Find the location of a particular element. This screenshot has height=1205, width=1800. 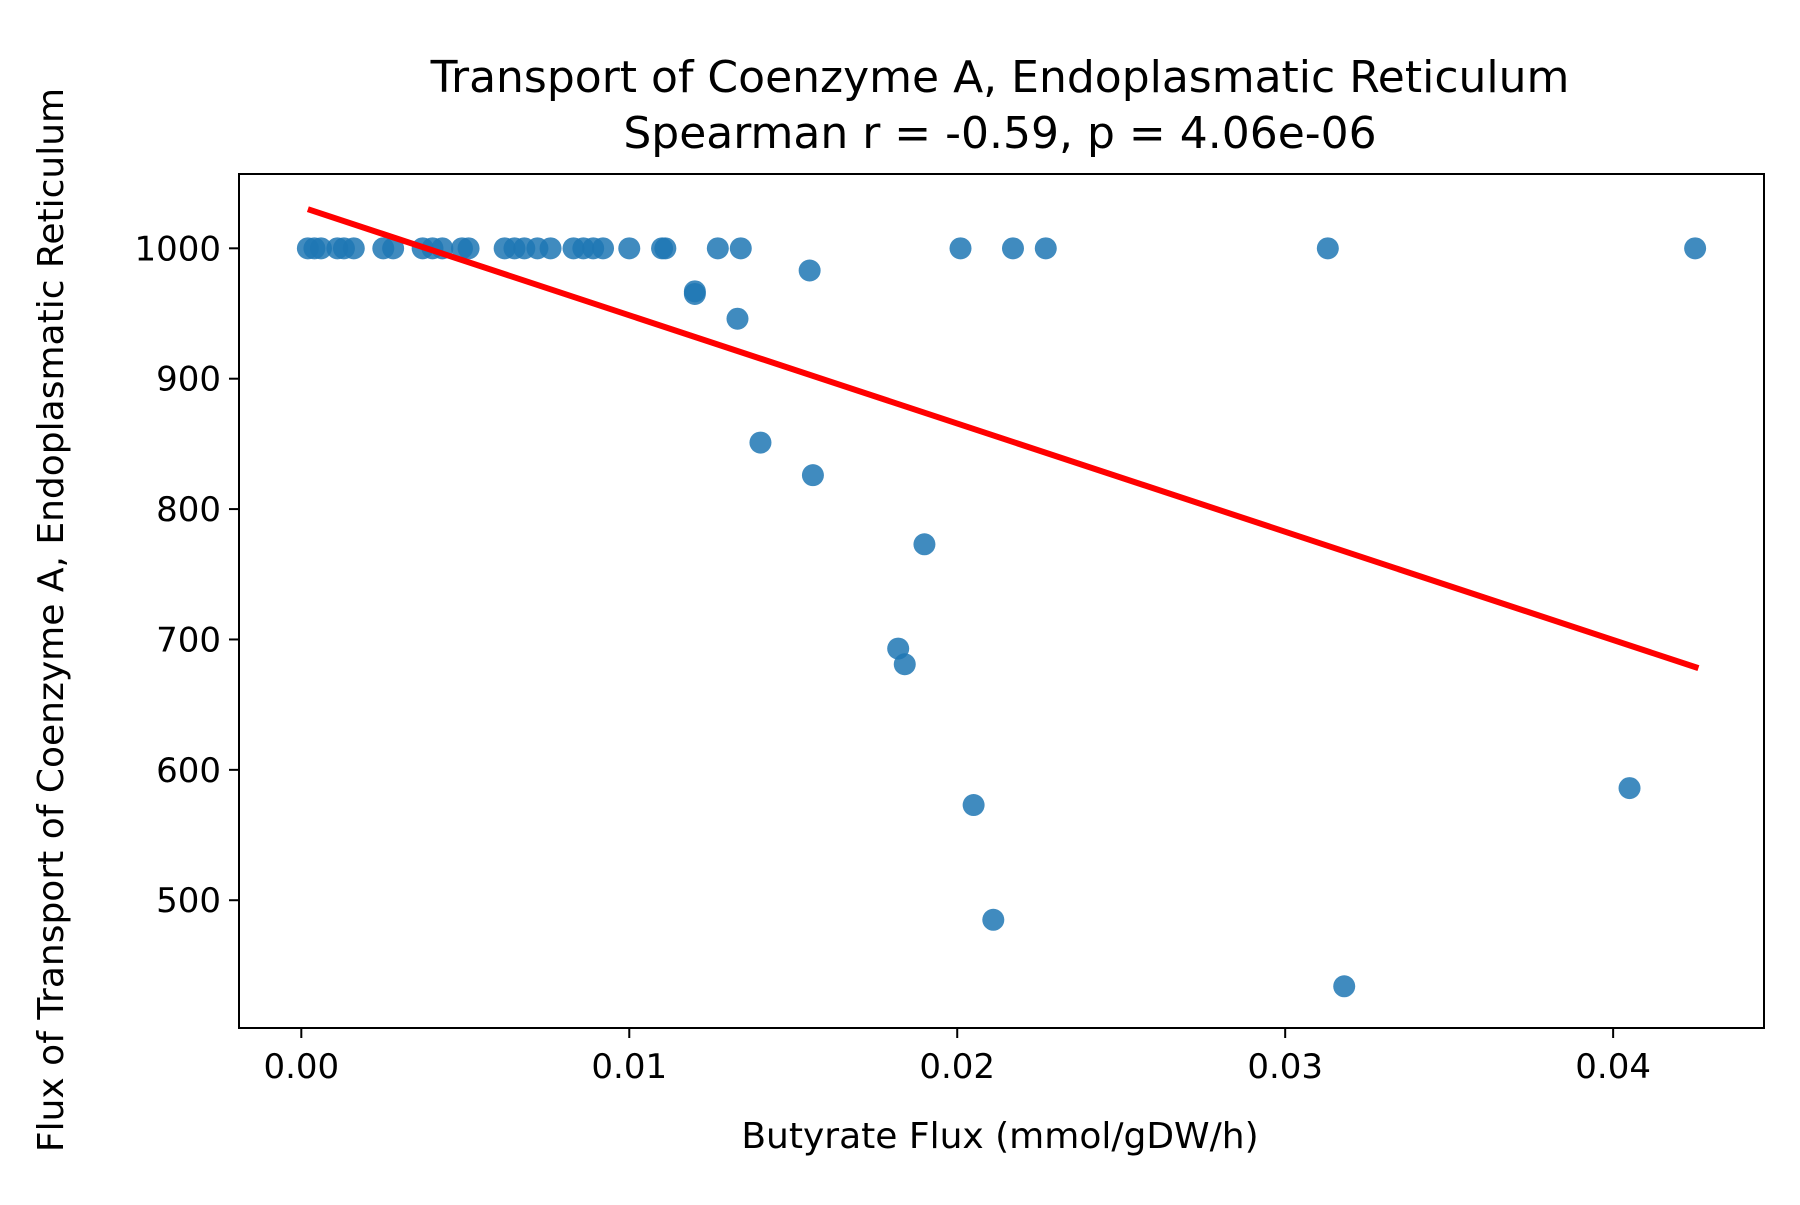

x-tick-label-4: 0.04 is located at coordinates (1613, 1067).